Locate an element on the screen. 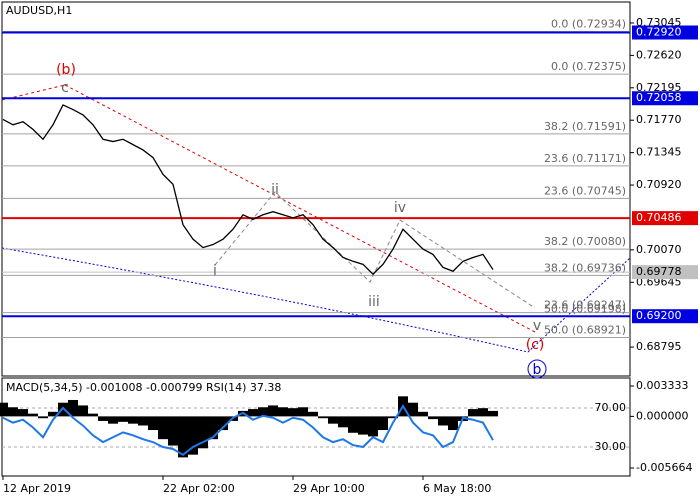 Image resolution: width=700 pixels, height=500 pixels. fib-label: 38.2 (0.70080) is located at coordinates (585, 241).